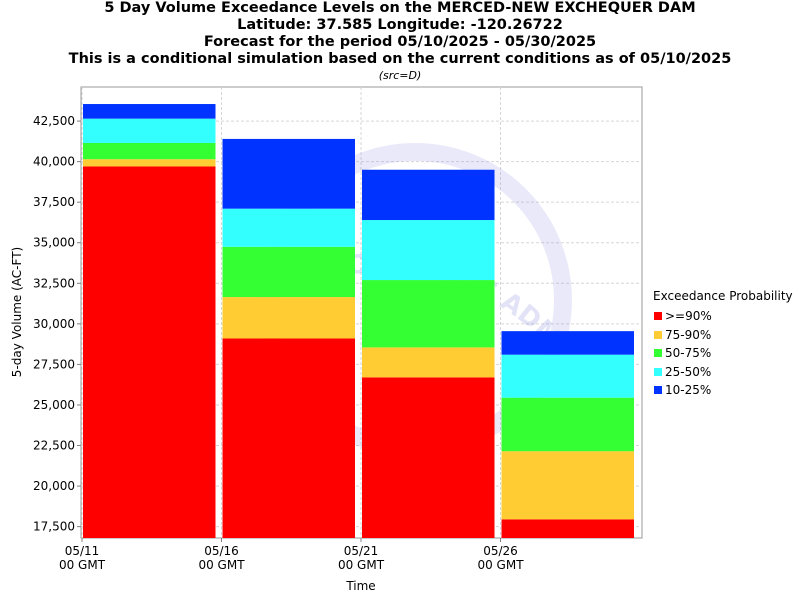  Describe the element at coordinates (54, 486) in the screenshot. I see `y-tick-label: 20,000` at that location.